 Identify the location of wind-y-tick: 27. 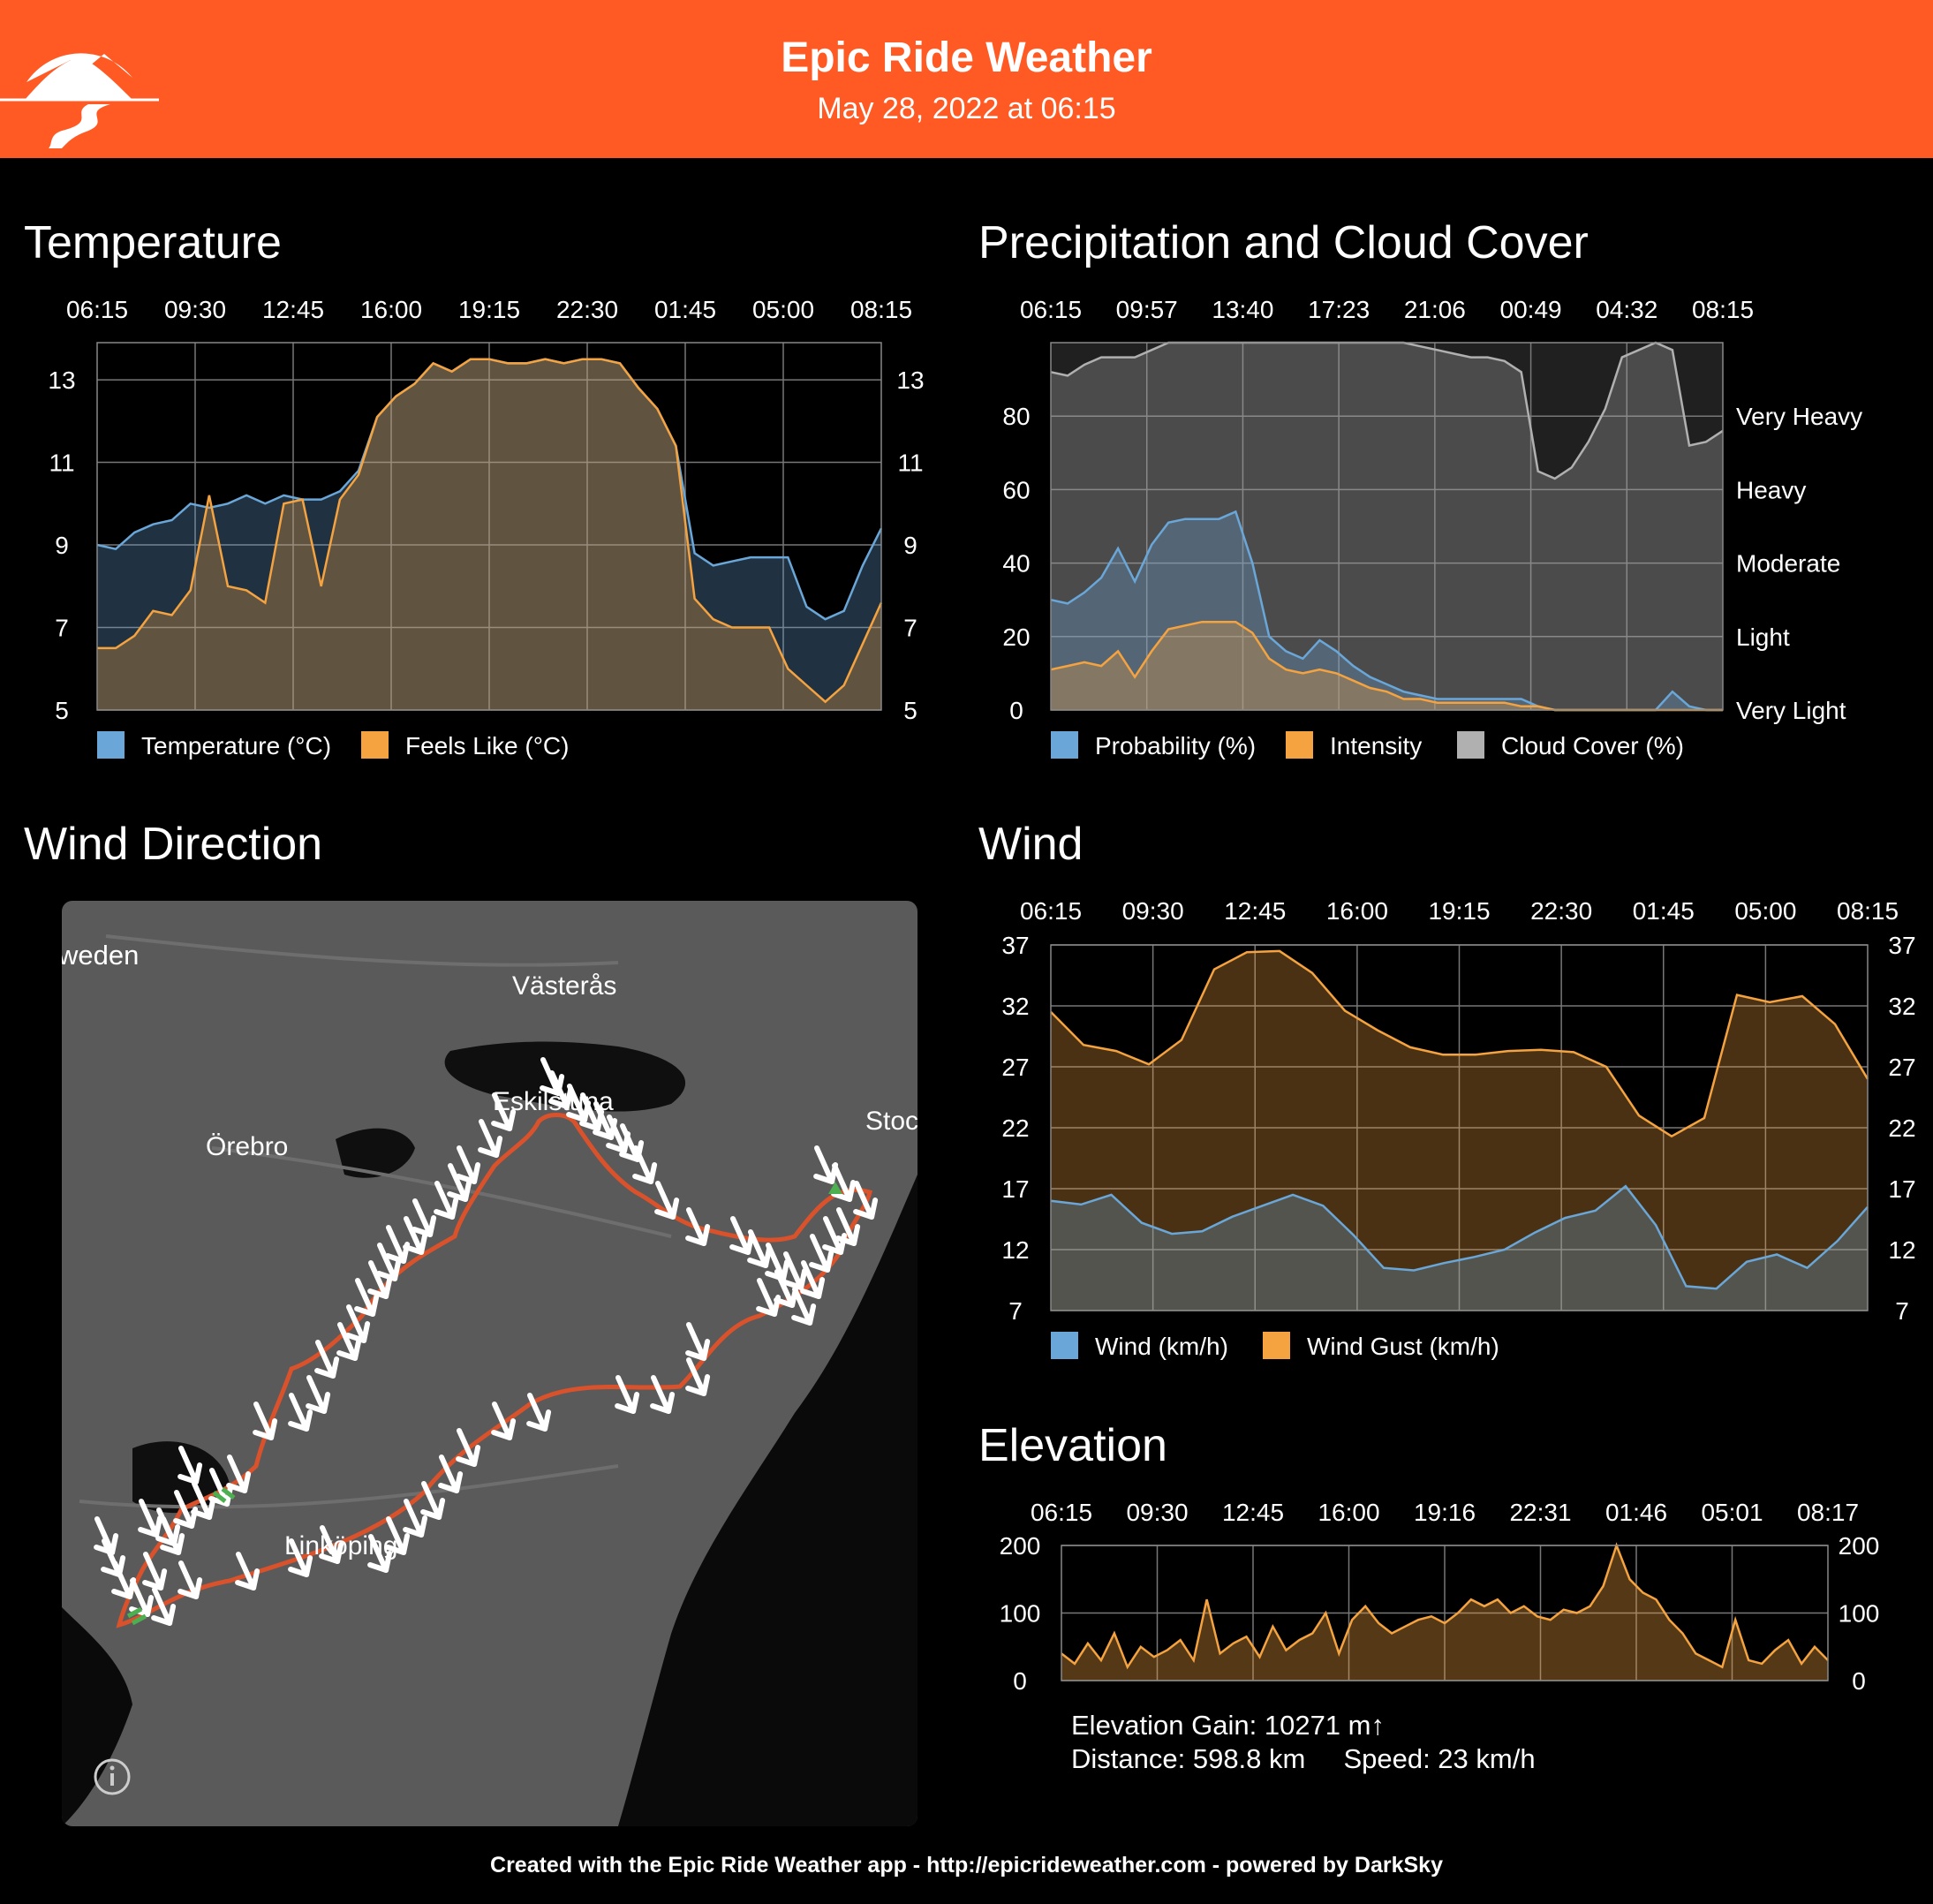
(1015, 1067).